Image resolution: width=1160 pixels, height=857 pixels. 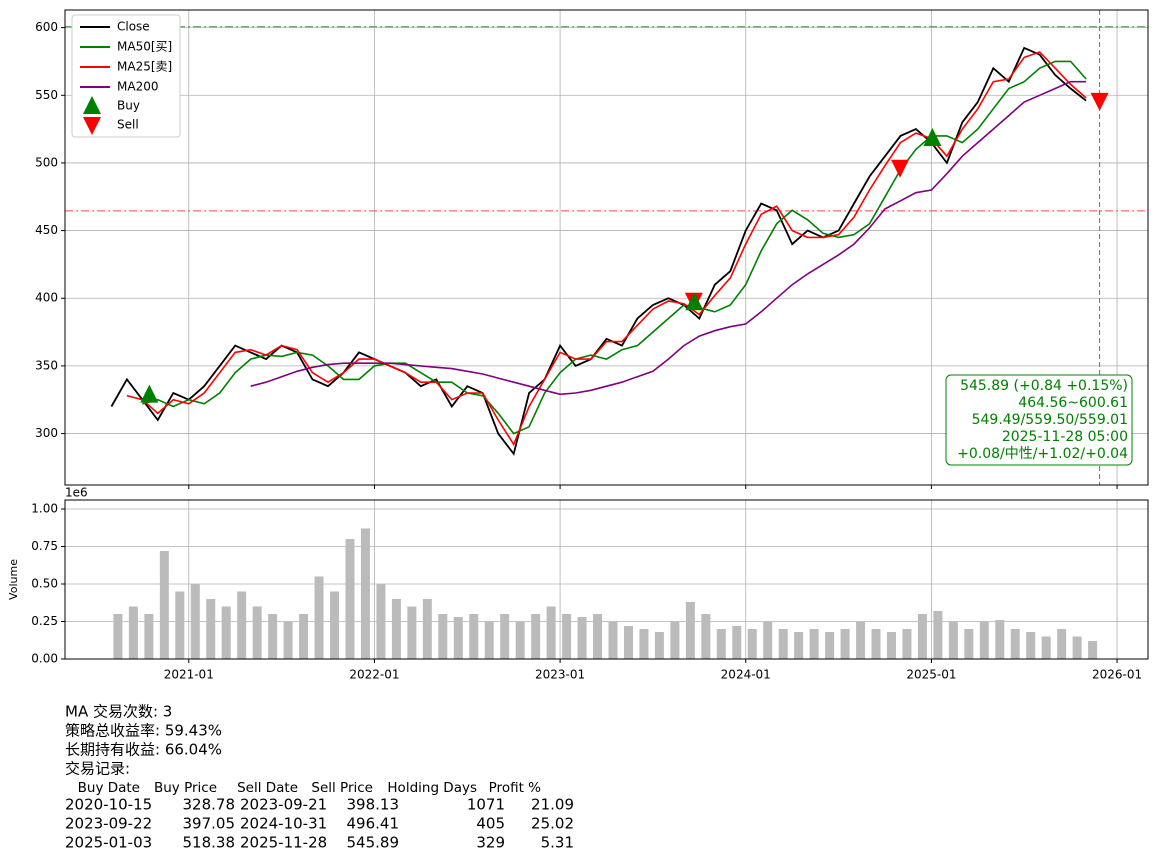 I want to click on sell-marker, so click(x=1099, y=101).